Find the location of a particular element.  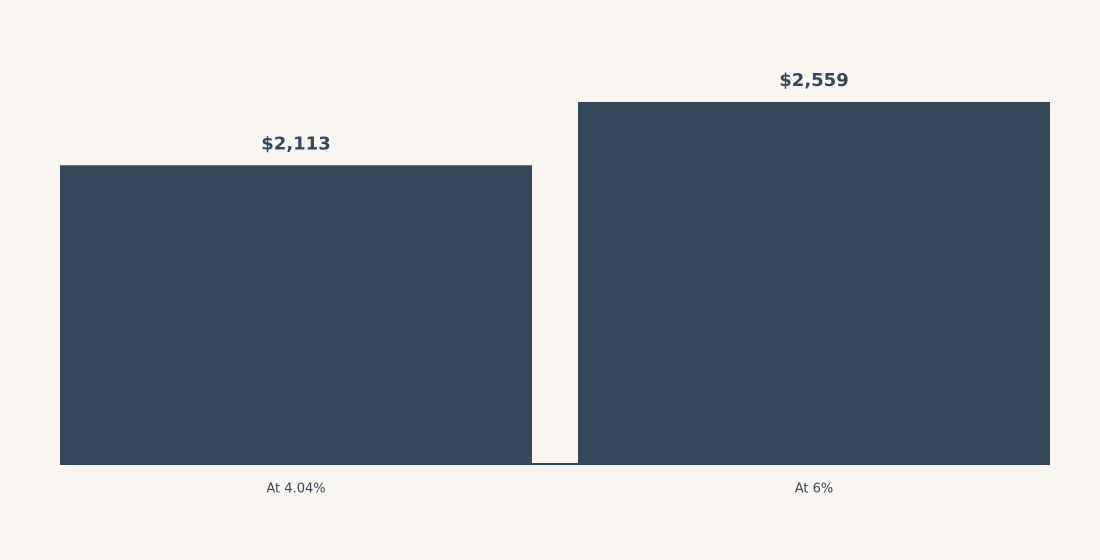

value-label: $2,559 is located at coordinates (813, 80).